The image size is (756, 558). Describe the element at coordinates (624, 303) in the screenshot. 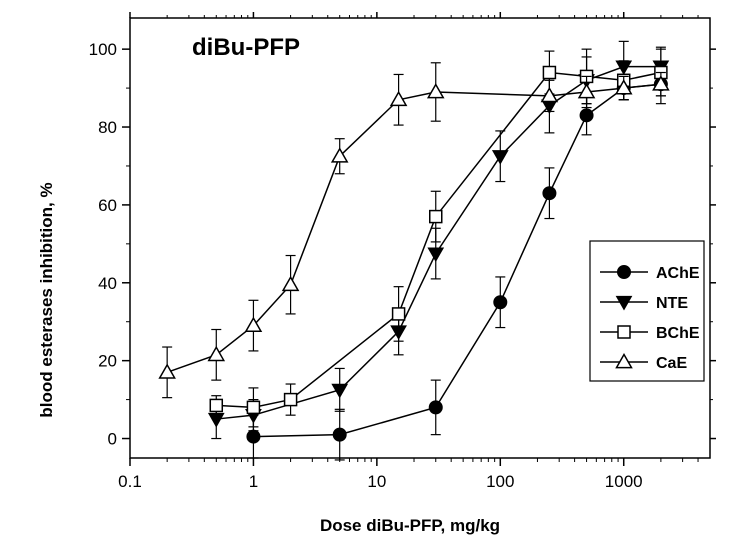

I see `legend-marker-nte` at that location.